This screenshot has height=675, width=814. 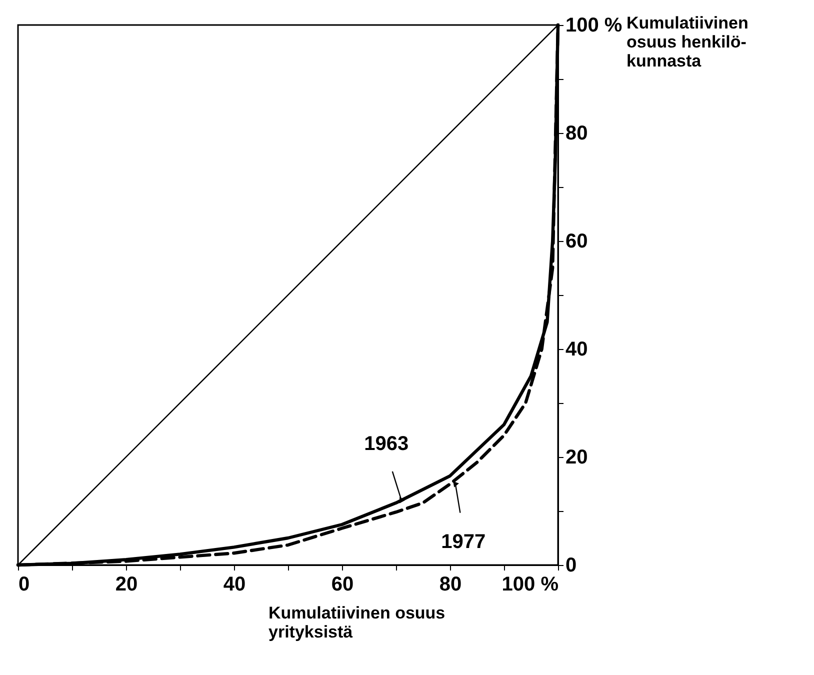 I want to click on y-tick-label: 20, so click(x=577, y=457).